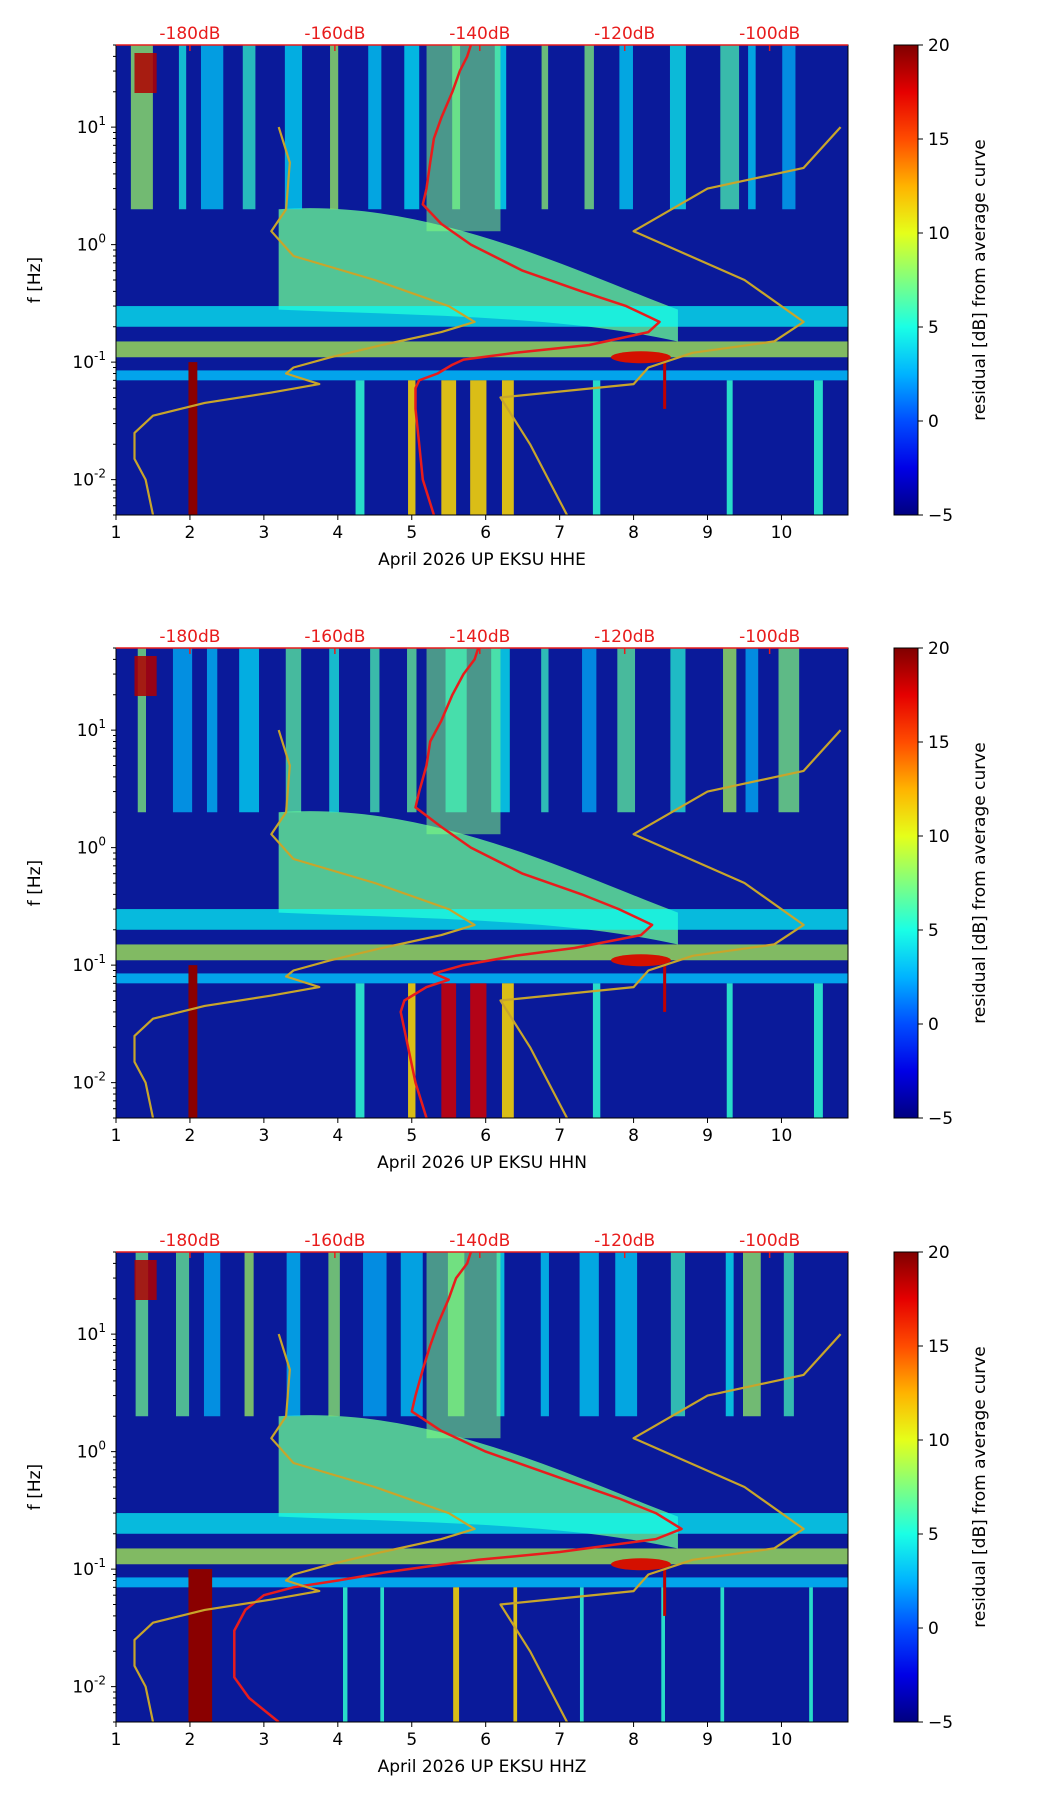  I want to click on colorbar-tick-label: 0, so click(933, 1629).